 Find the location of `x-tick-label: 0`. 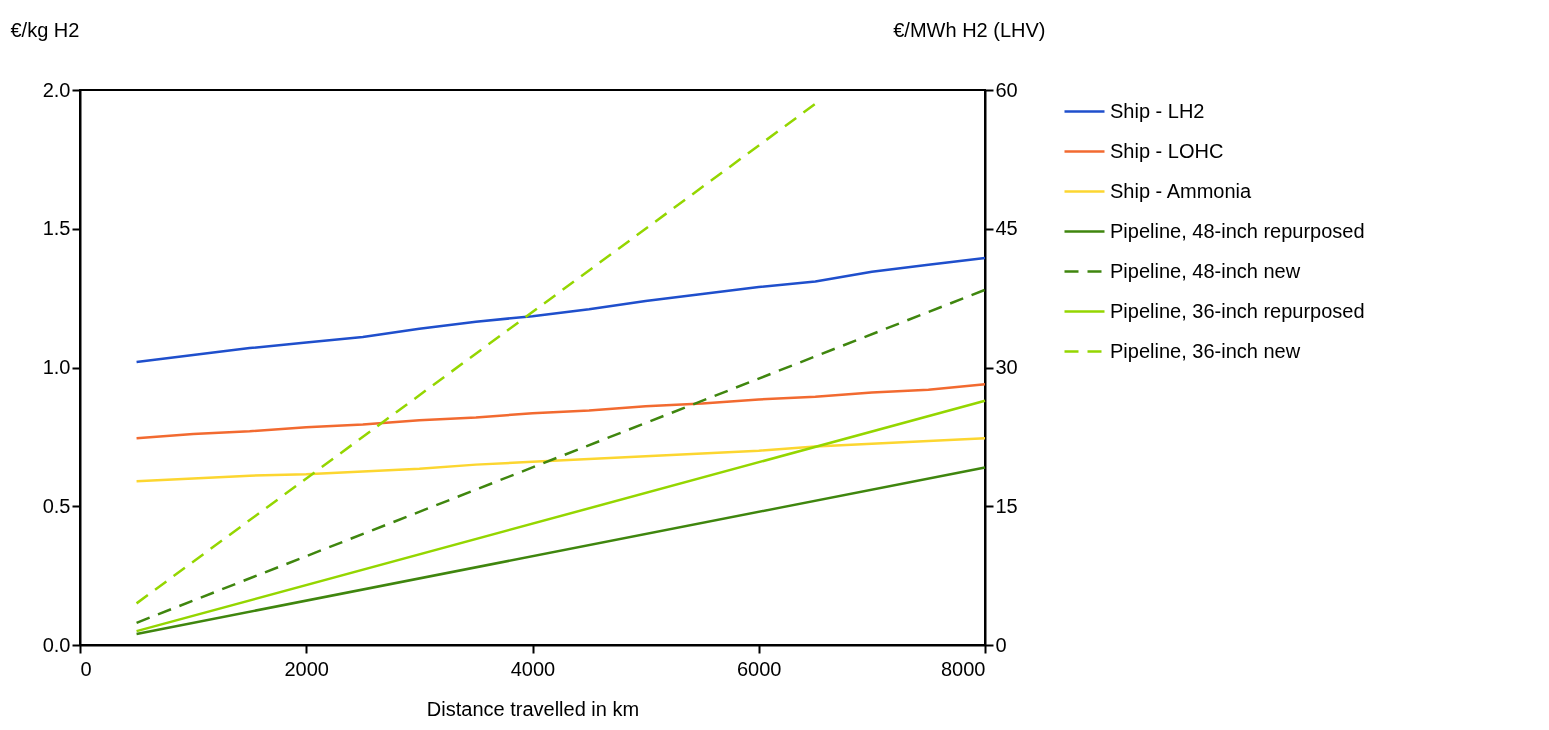

x-tick-label: 0 is located at coordinates (86, 668).